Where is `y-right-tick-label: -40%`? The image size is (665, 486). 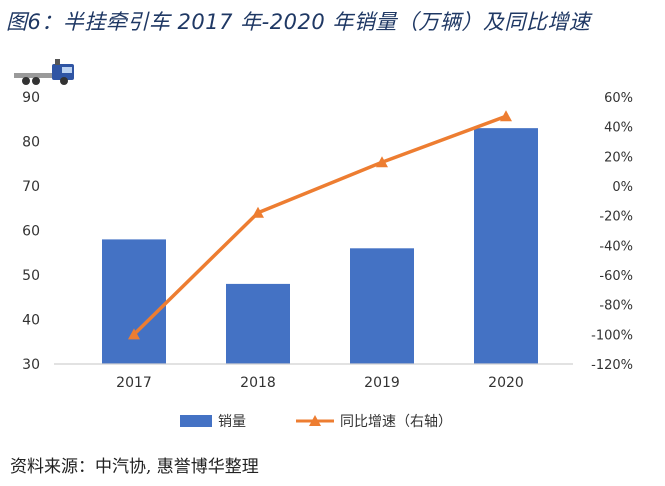 y-right-tick-label: -40% is located at coordinates (616, 246).